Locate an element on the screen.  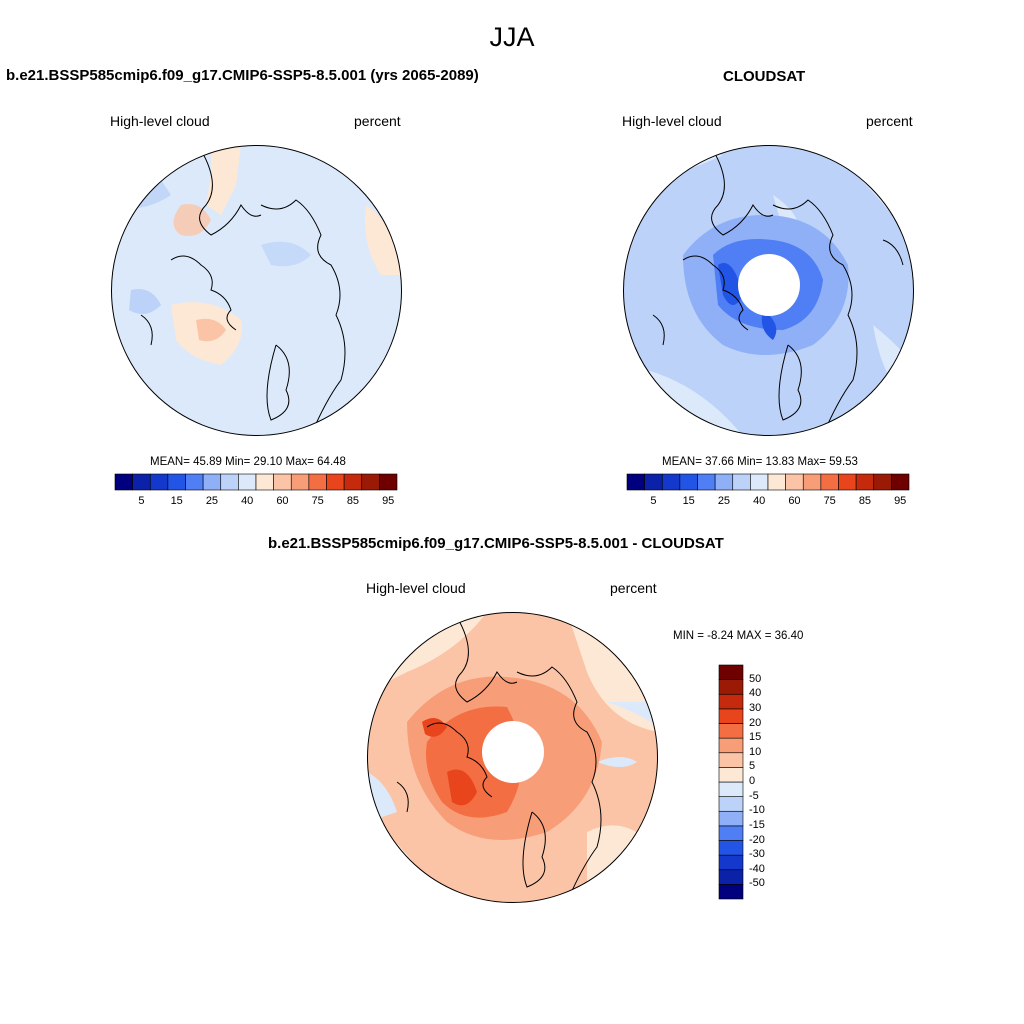
model-colorbar-label: 95 is located at coordinates (388, 501).